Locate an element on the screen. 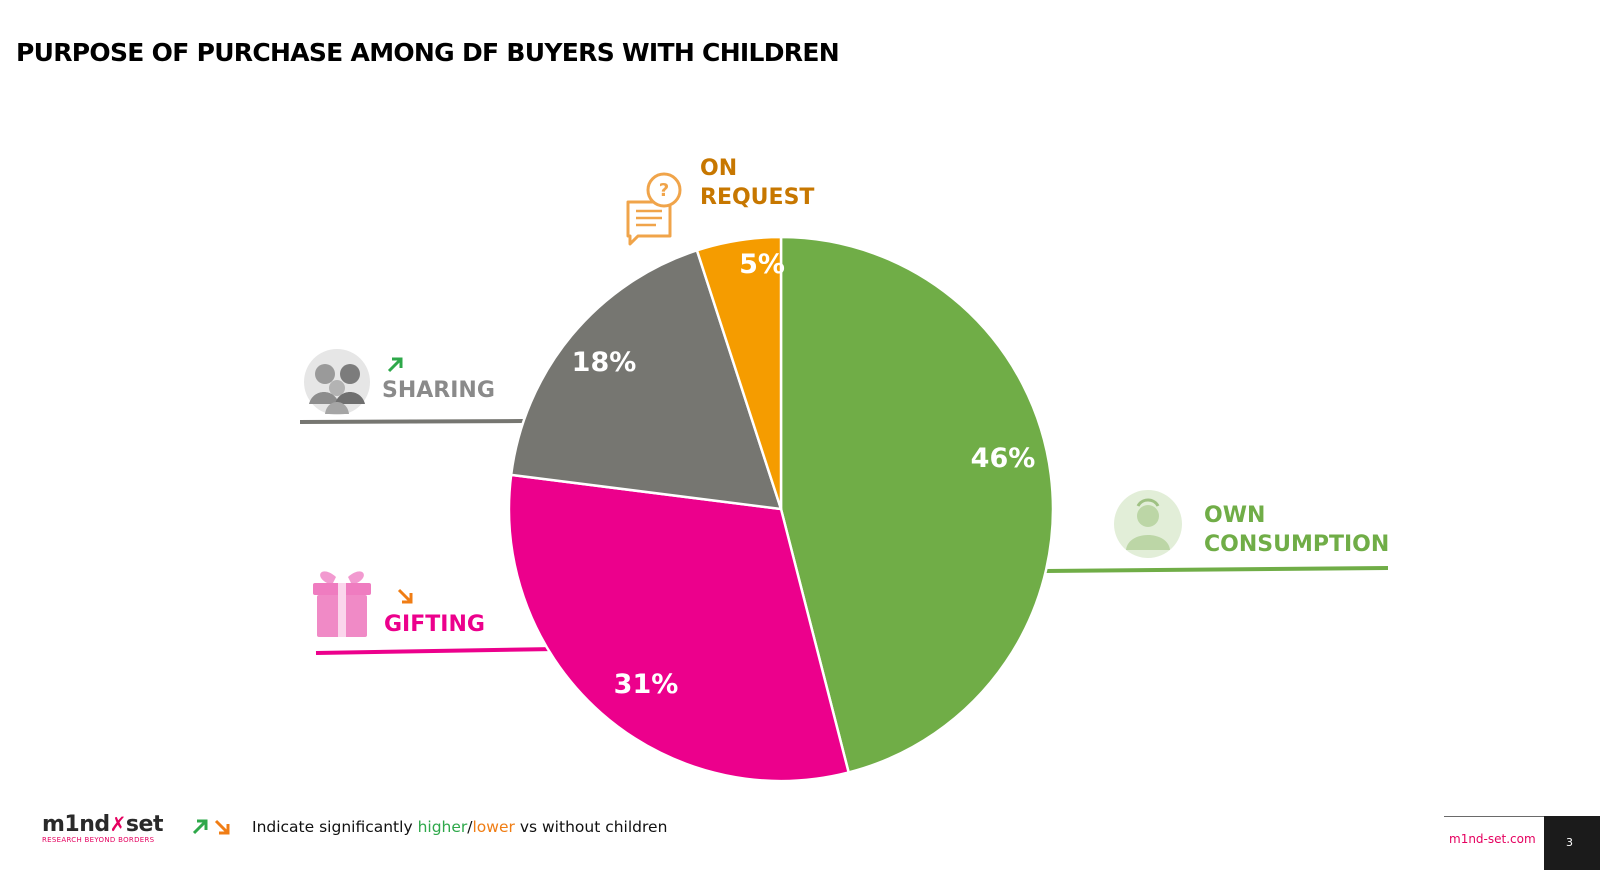  page-number-box: 3 is located at coordinates (1572, 843).